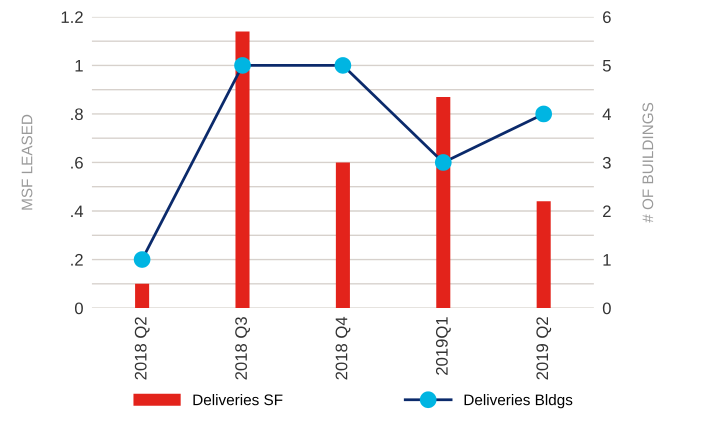 The width and height of the screenshot is (707, 422). Describe the element at coordinates (343, 348) in the screenshot. I see `x-tick-label: 2018 Q4` at that location.